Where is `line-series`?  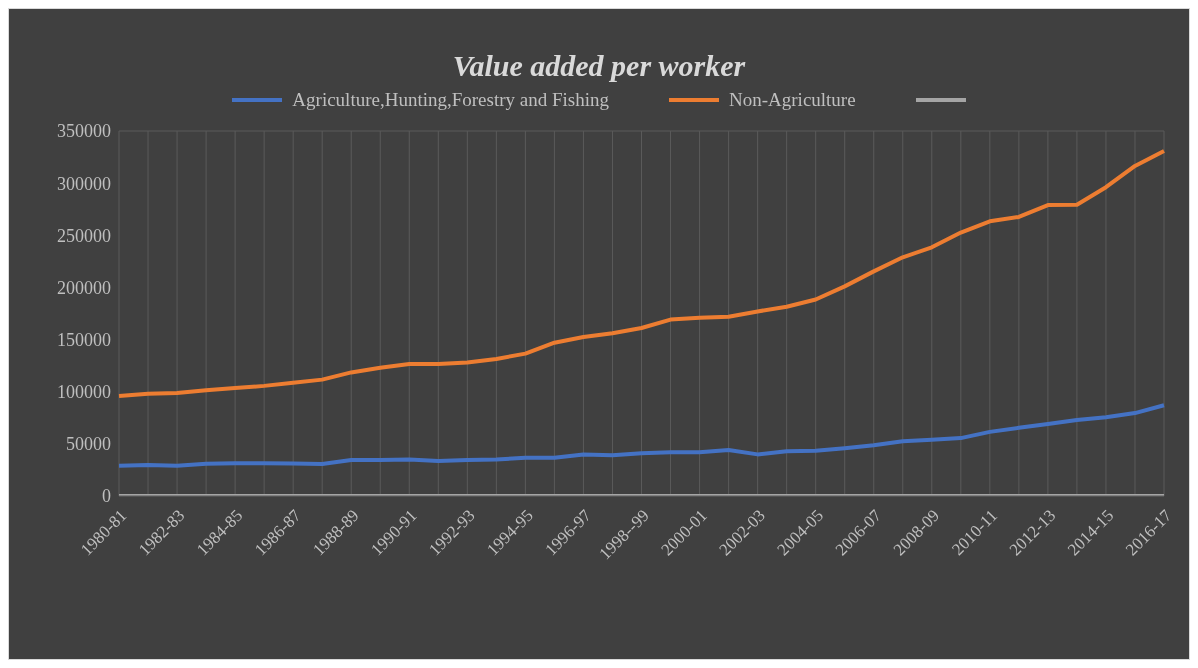 line-series is located at coordinates (641, 435).